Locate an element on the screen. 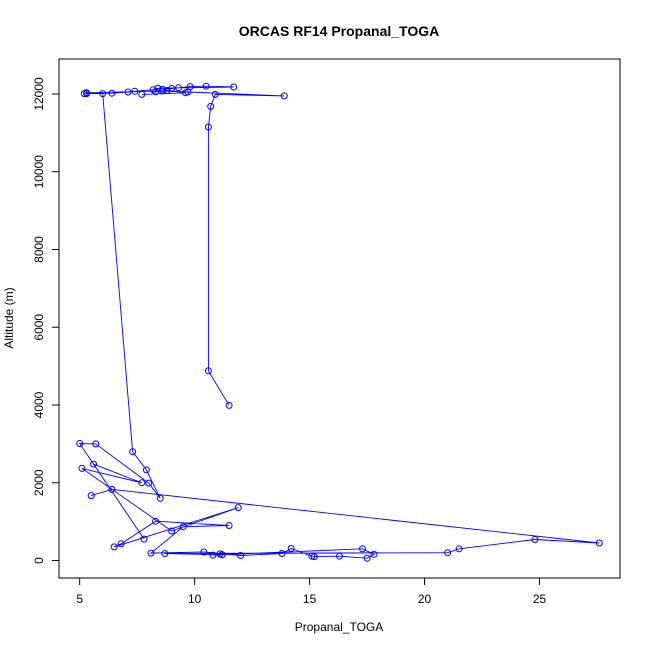  y-axis: 0 2000 4000 6000 8000 10000 12000 is located at coordinates (46, 320).